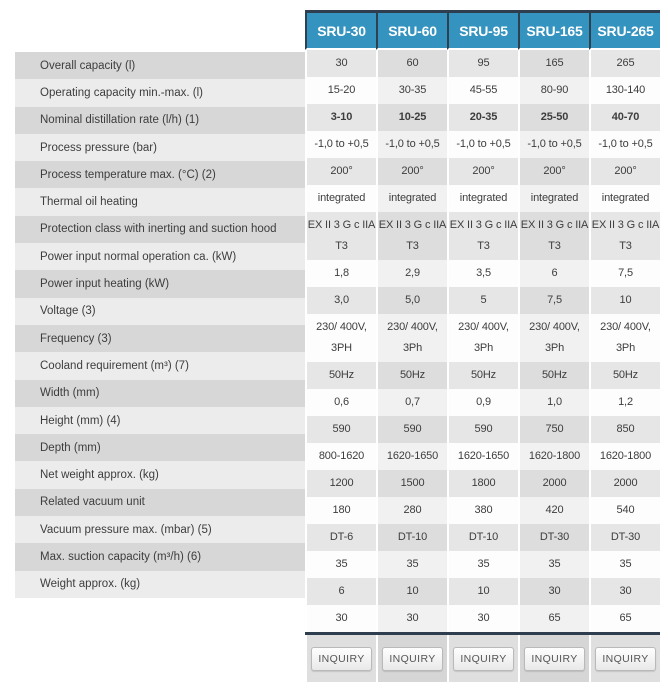 The image size is (668, 690). What do you see at coordinates (340, 402) in the screenshot?
I see `data-cell: 0,6` at bounding box center [340, 402].